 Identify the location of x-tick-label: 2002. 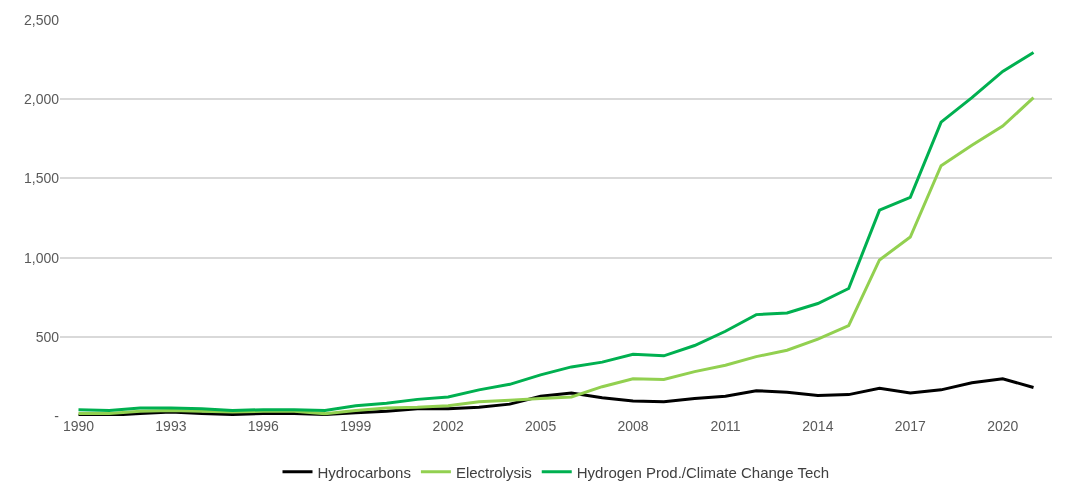
(448, 426).